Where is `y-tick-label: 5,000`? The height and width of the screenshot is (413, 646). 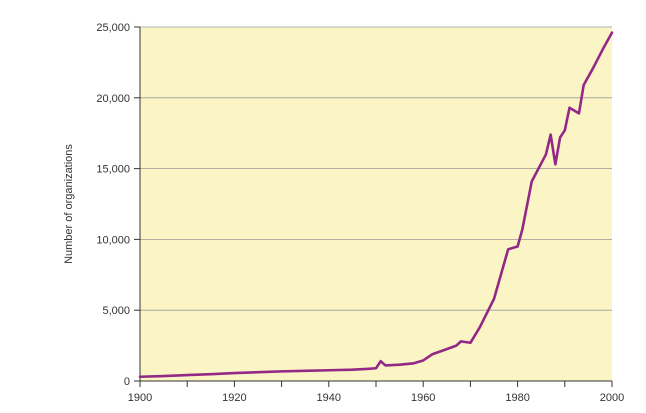 y-tick-label: 5,000 is located at coordinates (116, 311).